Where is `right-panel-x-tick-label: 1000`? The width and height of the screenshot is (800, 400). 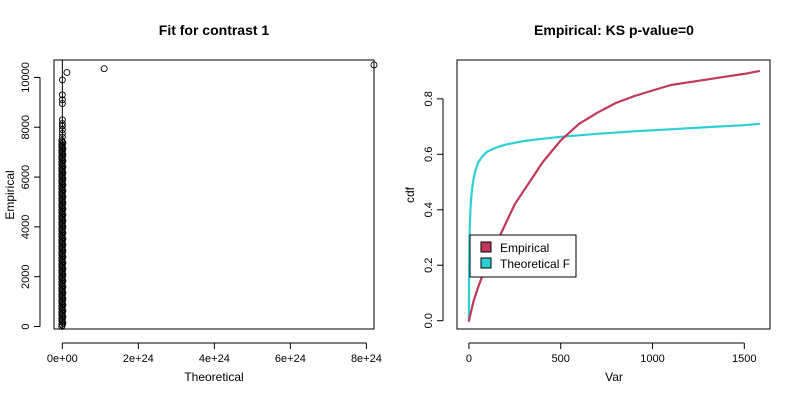
right-panel-x-tick-label: 1000 is located at coordinates (652, 359).